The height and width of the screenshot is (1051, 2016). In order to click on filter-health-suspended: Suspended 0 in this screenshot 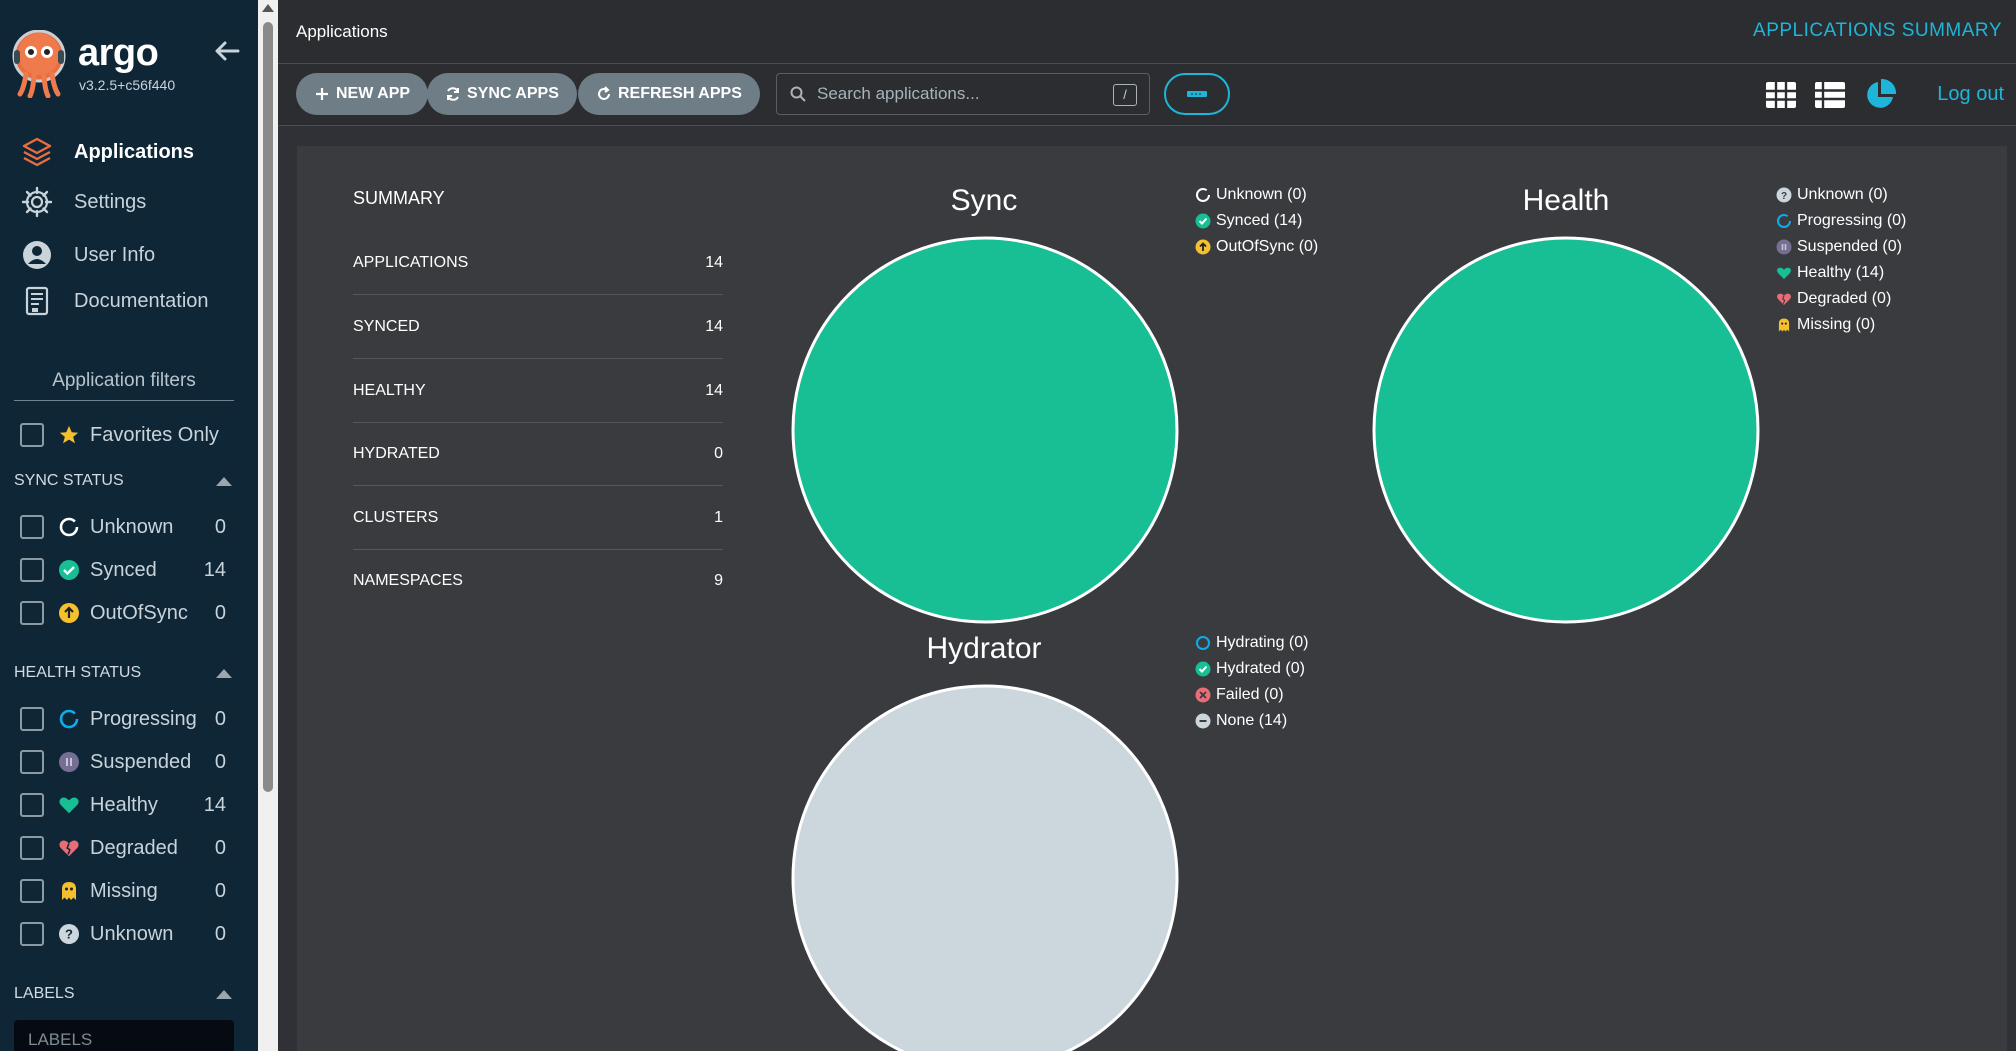, I will do `click(127, 762)`.